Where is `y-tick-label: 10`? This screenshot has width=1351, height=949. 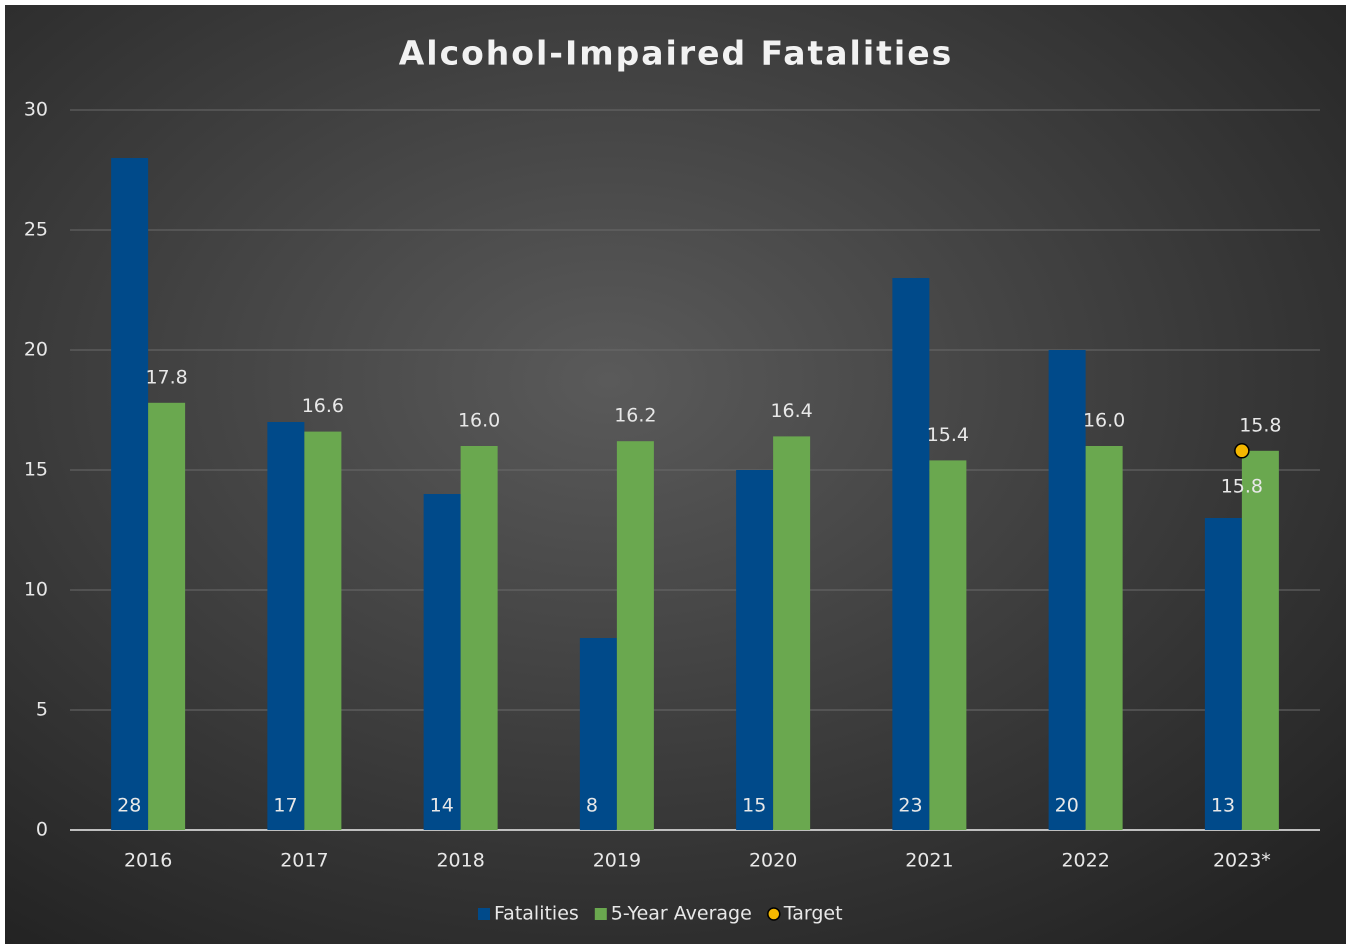 y-tick-label: 10 is located at coordinates (36, 590).